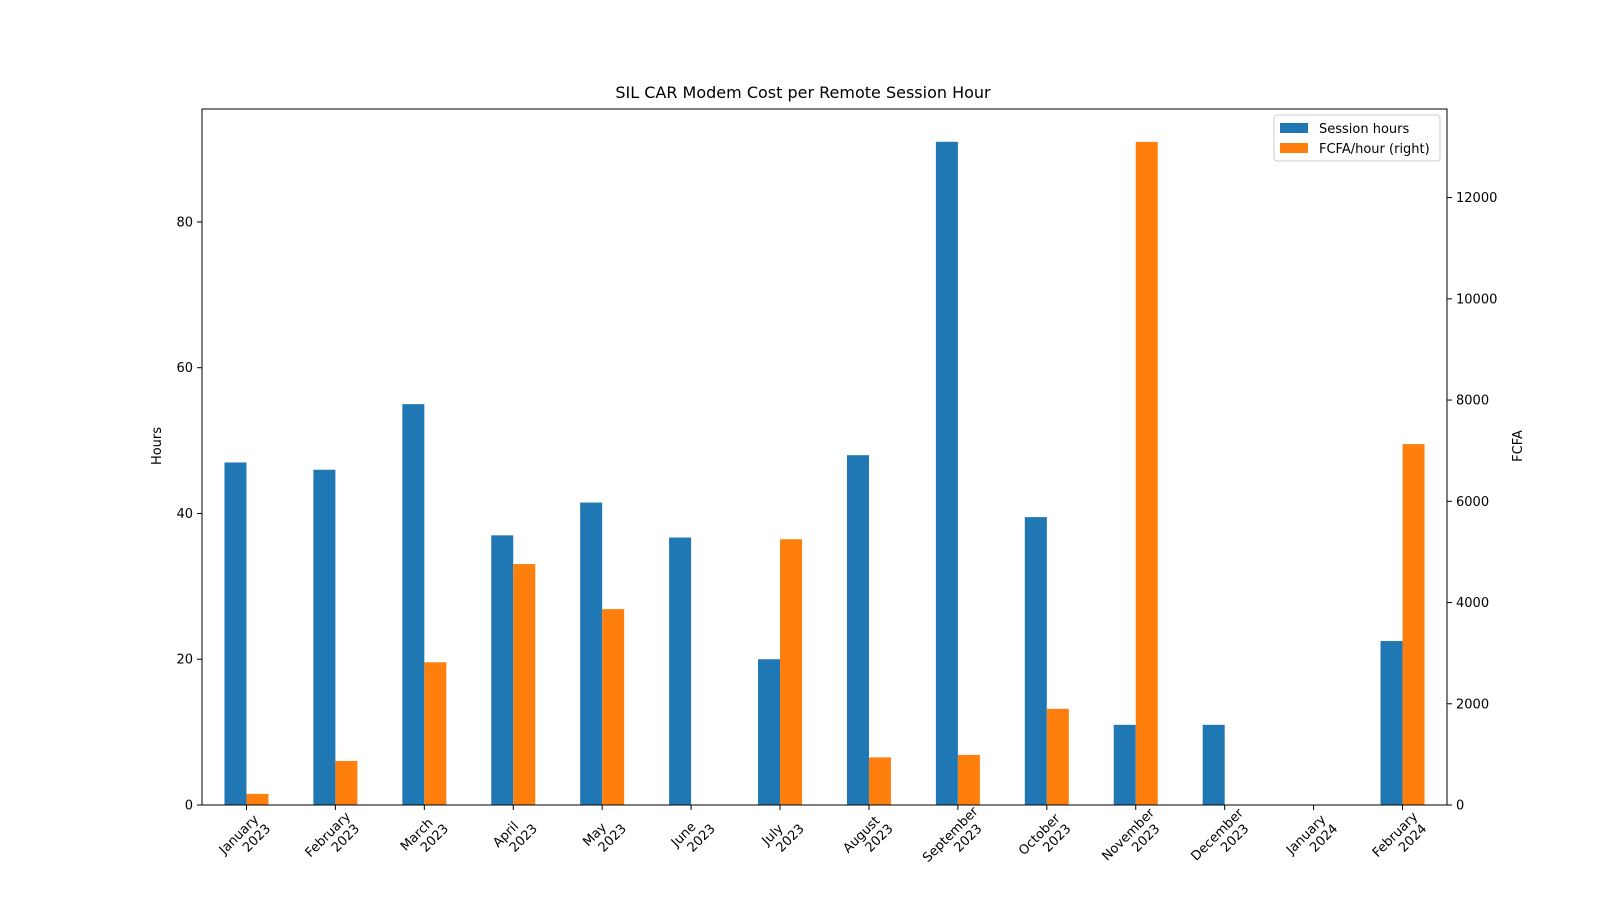  Describe the element at coordinates (1476, 198) in the screenshot. I see `y2-tick-label: 12000` at that location.